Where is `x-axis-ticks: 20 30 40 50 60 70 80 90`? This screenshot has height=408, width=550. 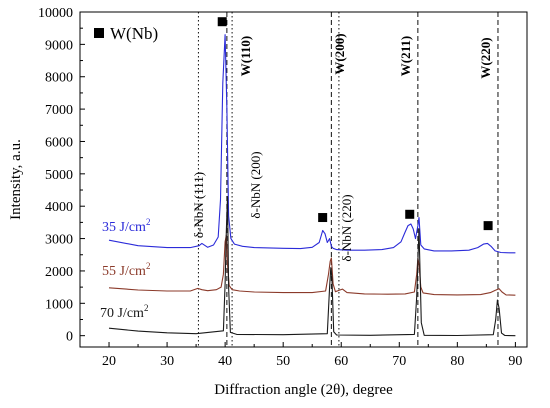 x-axis-ticks: 20 30 40 50 60 70 80 90 is located at coordinates (312, 355).